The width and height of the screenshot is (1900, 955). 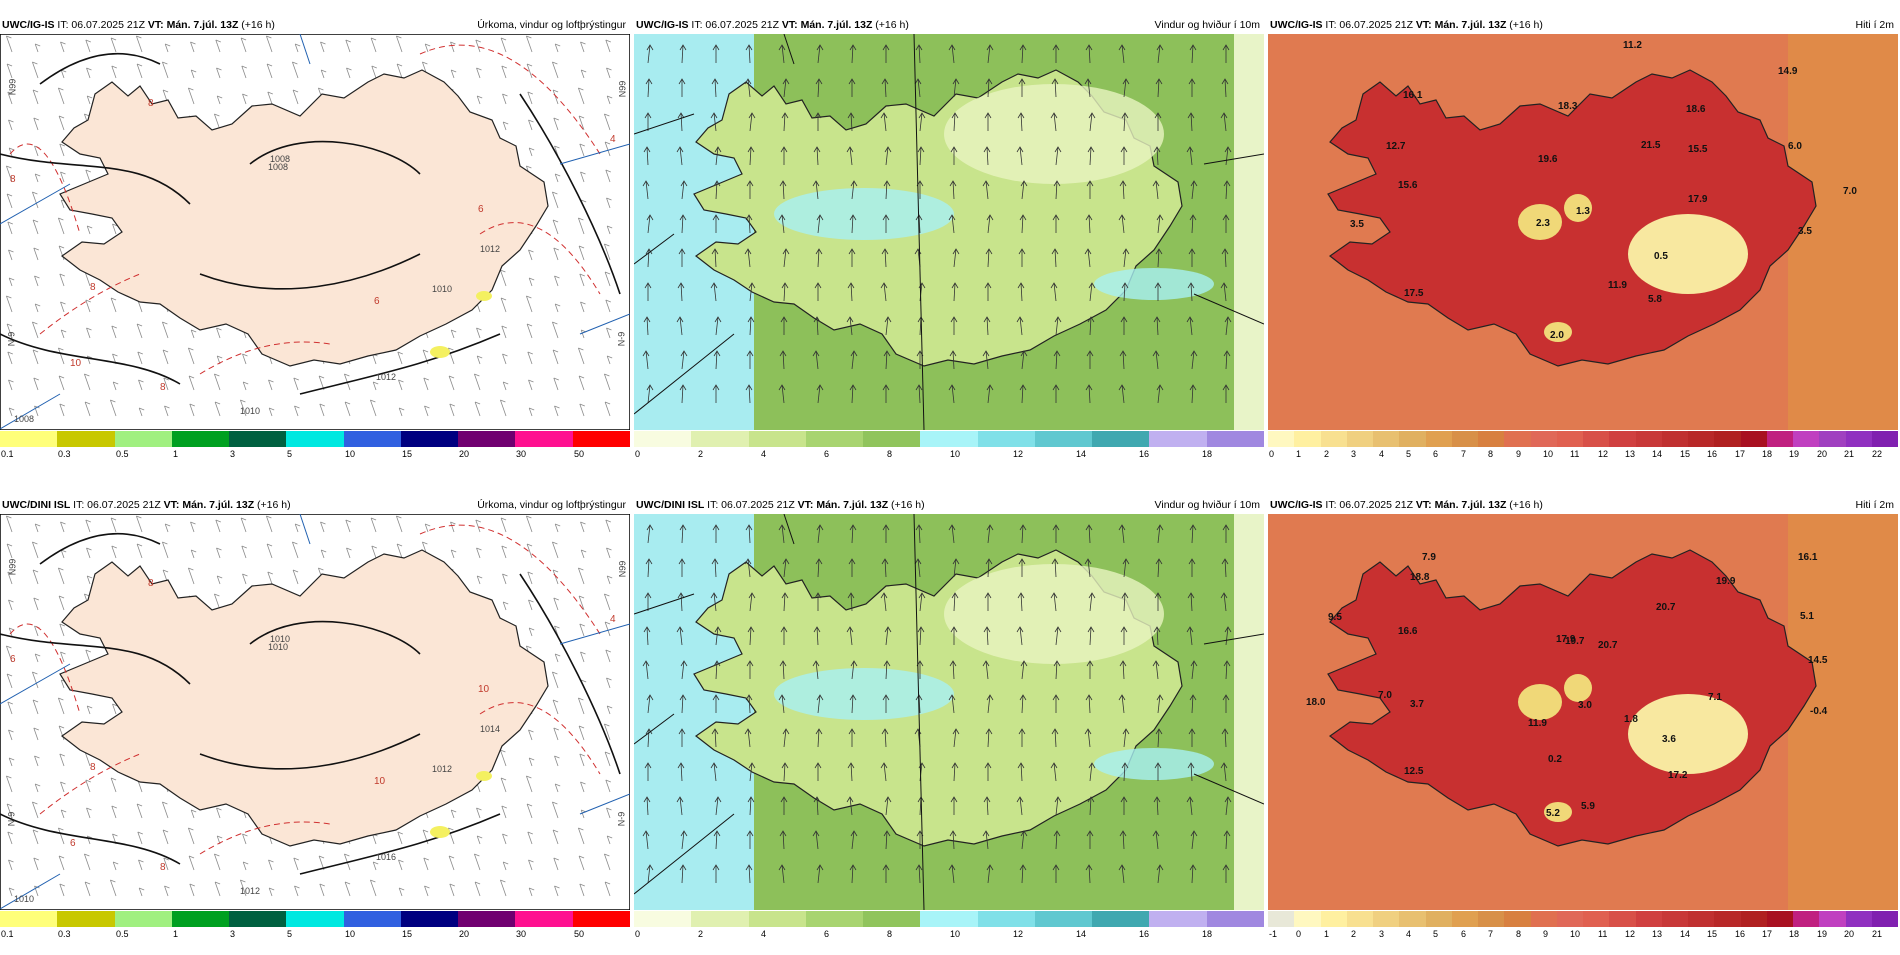 I want to click on temperature-value: 20.7, so click(x=1608, y=645).